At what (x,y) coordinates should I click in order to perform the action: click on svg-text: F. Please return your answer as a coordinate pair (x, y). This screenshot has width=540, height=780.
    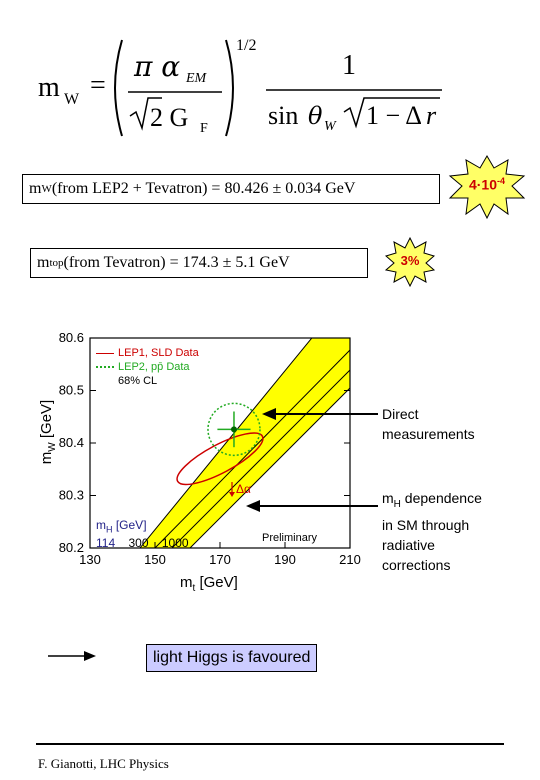
    Looking at the image, I should click on (204, 128).